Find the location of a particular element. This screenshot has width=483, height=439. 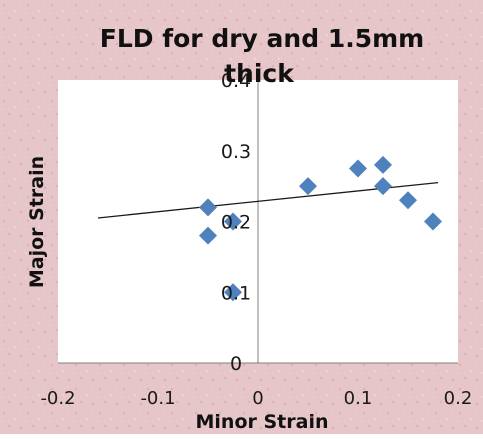

y-axis-label: Major Strain is located at coordinates (37, 222).